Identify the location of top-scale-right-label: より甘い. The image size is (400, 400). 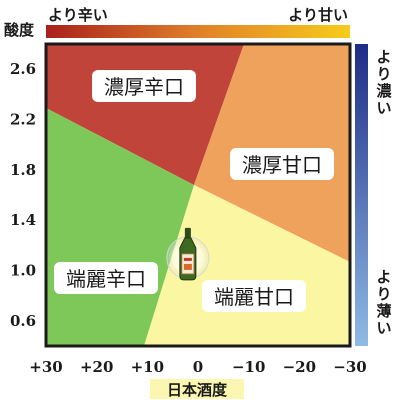
(318, 15).